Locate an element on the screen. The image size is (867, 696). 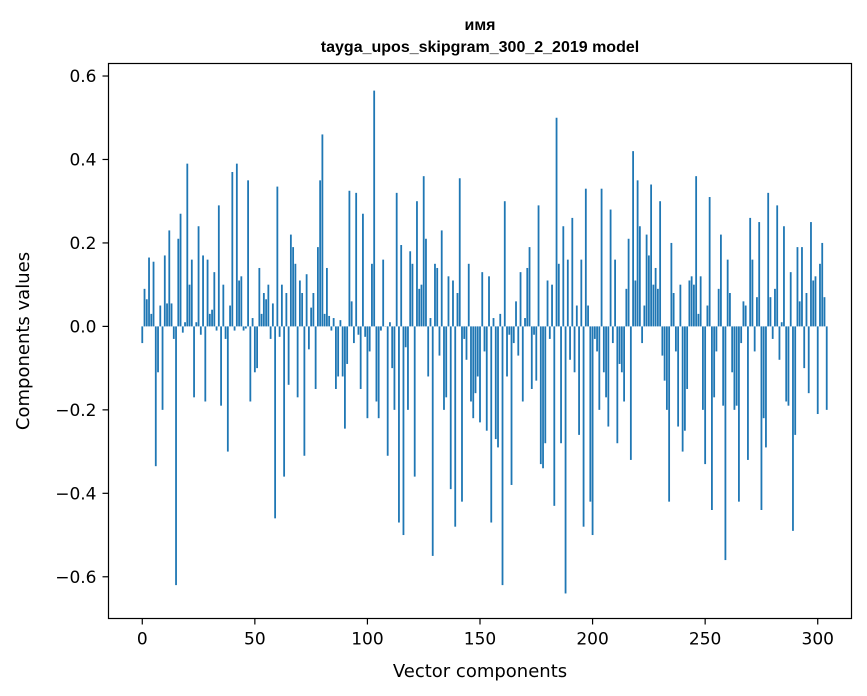
y-tick-label: −0.2 is located at coordinates (75, 411).